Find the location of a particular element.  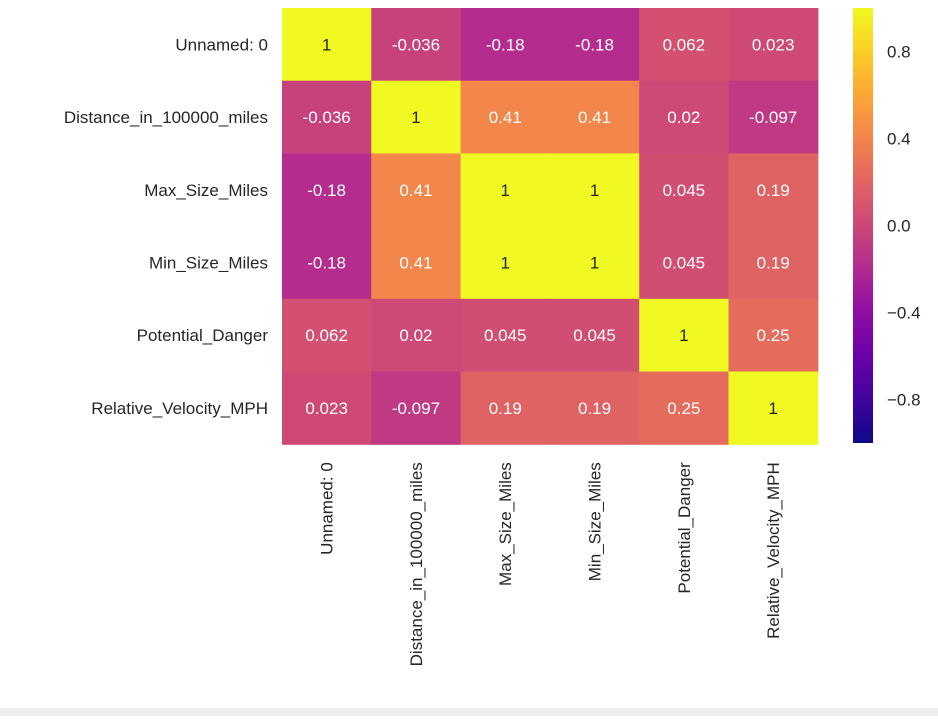

bottom-scroll-strip is located at coordinates (469, 712).